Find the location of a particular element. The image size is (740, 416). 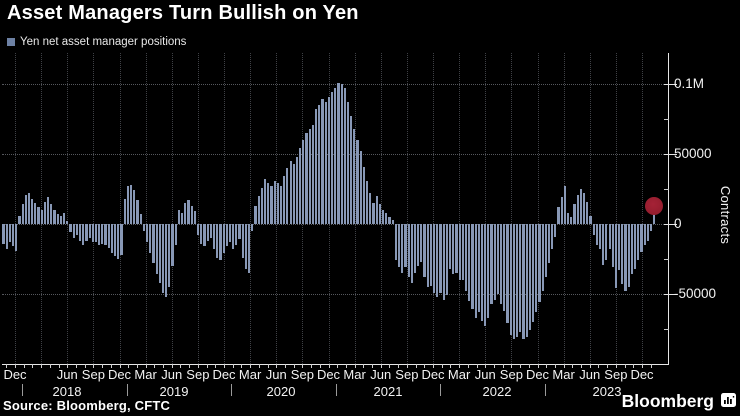

bloomberg-wordmark: Bloomberg is located at coordinates (667, 401).